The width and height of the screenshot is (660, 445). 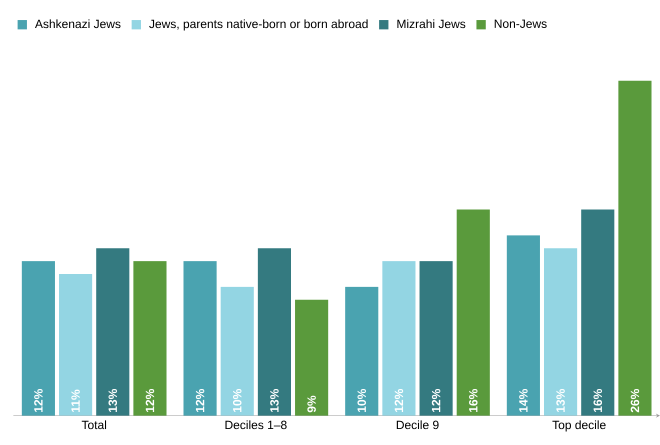 I want to click on data-label: 26%, so click(x=635, y=400).